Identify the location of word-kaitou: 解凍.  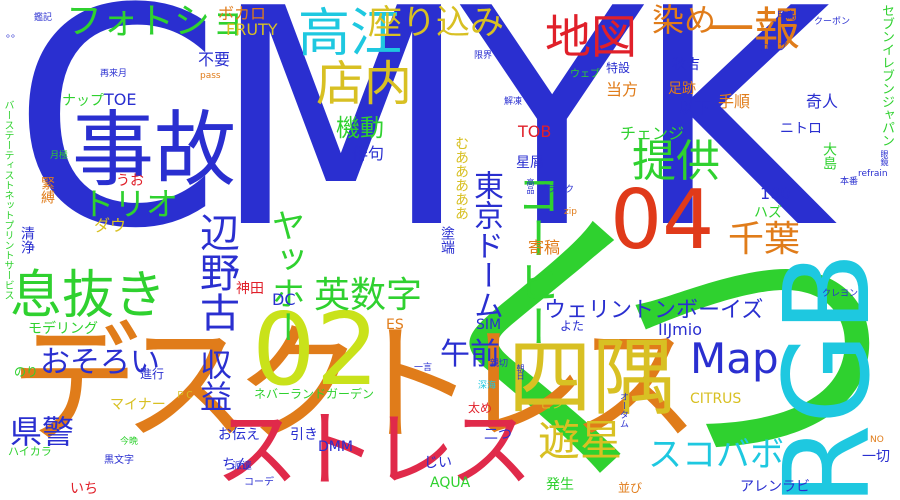
(513, 102).